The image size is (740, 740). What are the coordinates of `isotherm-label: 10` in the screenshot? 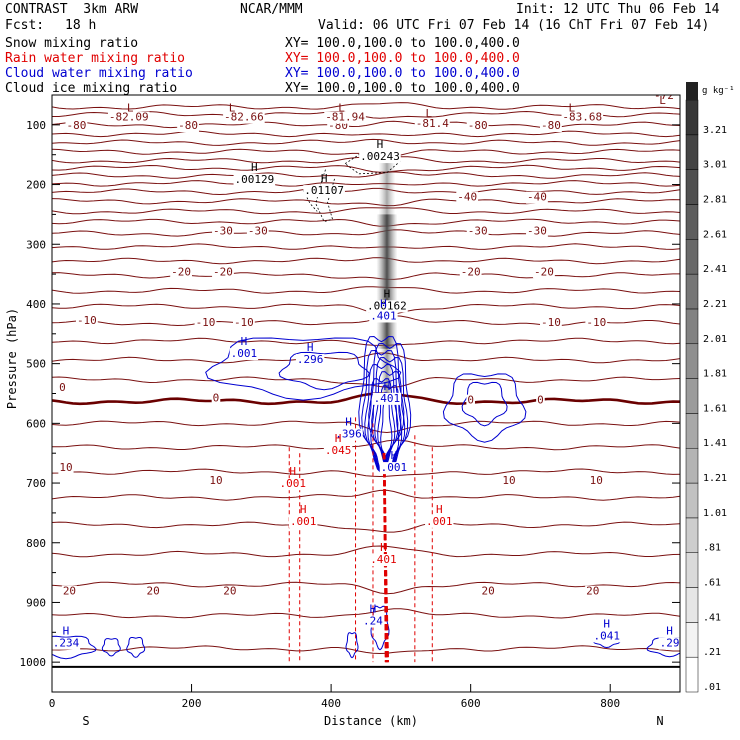 It's located at (596, 480).